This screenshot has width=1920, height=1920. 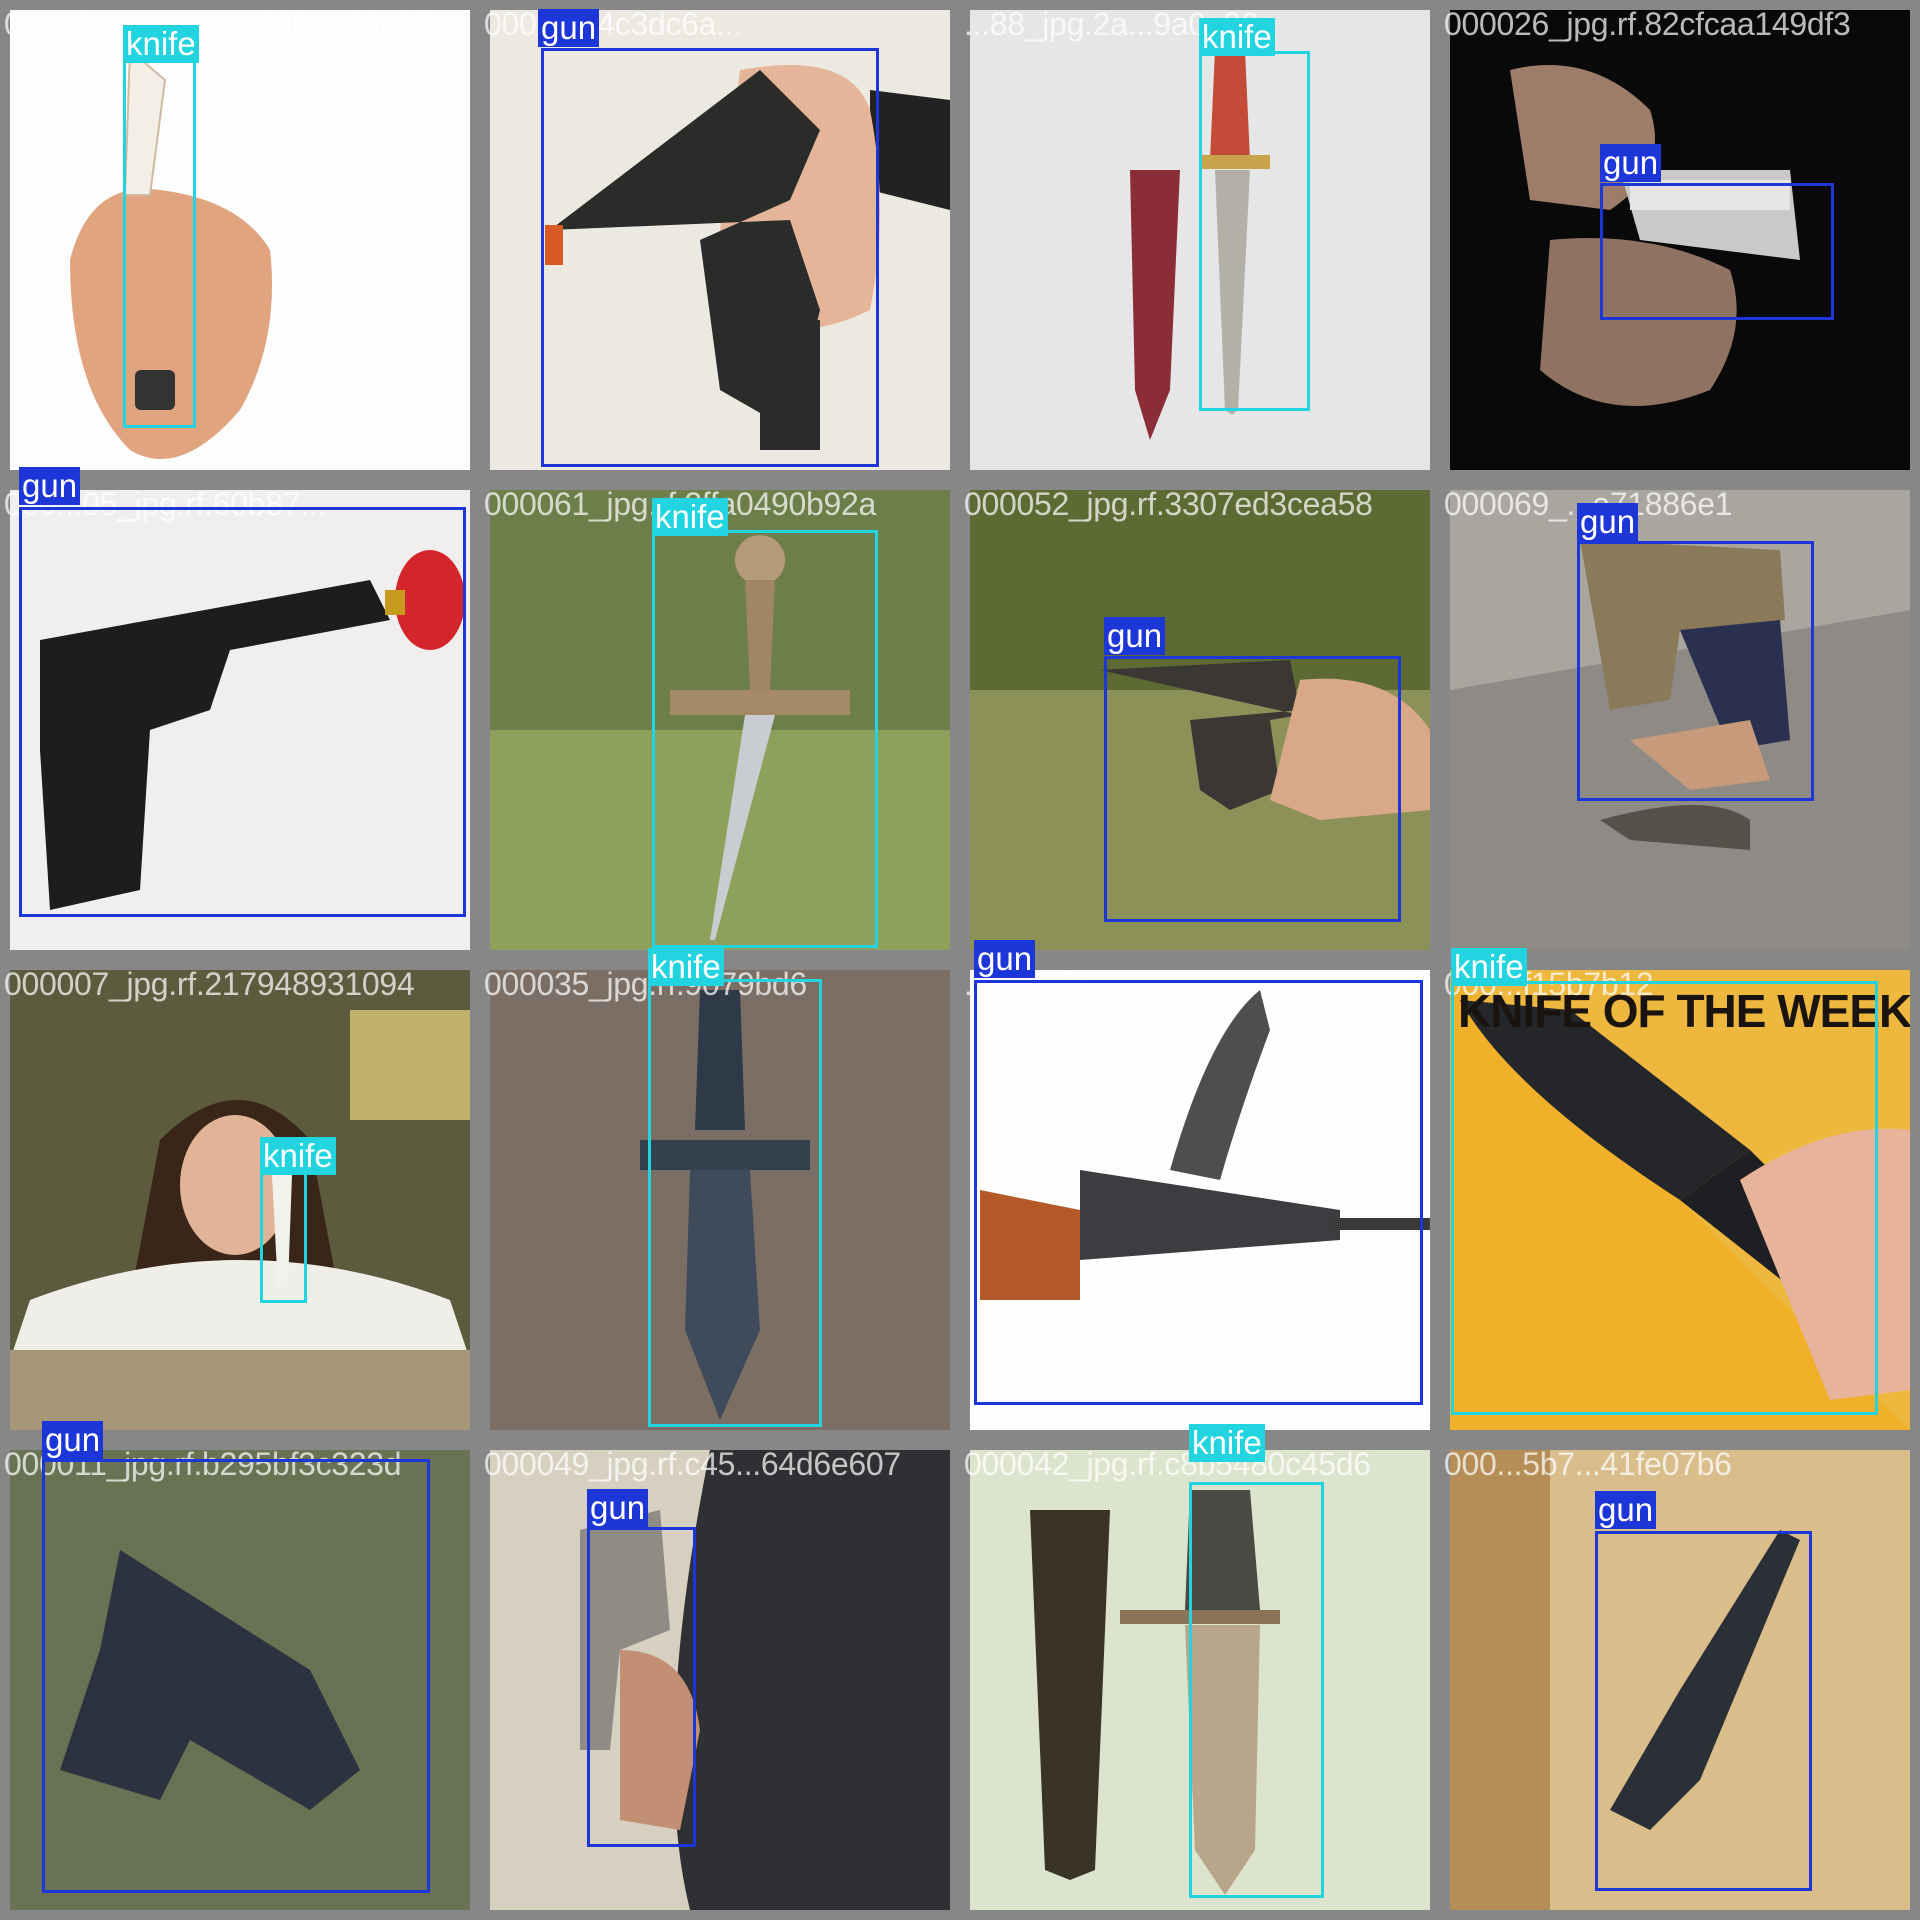 I want to click on tile-11: KNIFE OF THE WEEK, so click(x=1680, y=1200).